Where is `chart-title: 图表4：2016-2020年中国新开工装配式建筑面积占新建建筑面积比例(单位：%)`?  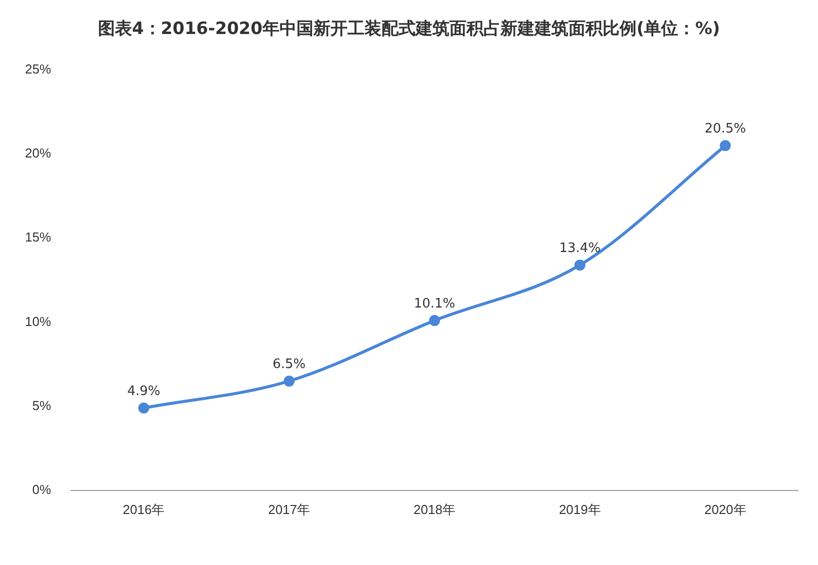 chart-title: 图表4：2016-2020年中国新开工装配式建筑面积占新建建筑面积比例(单位：%) is located at coordinates (409, 29).